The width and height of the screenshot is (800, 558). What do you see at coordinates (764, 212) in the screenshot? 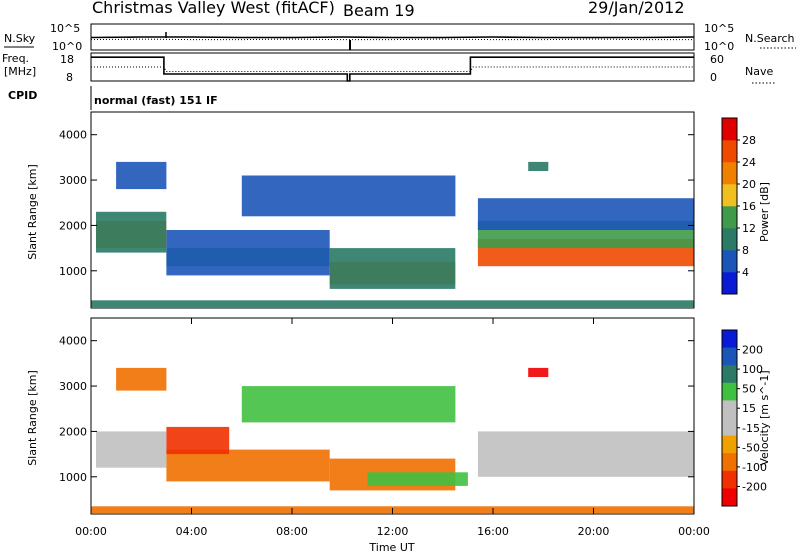
I see `power-colorbar-label: Power [dB]` at bounding box center [764, 212].